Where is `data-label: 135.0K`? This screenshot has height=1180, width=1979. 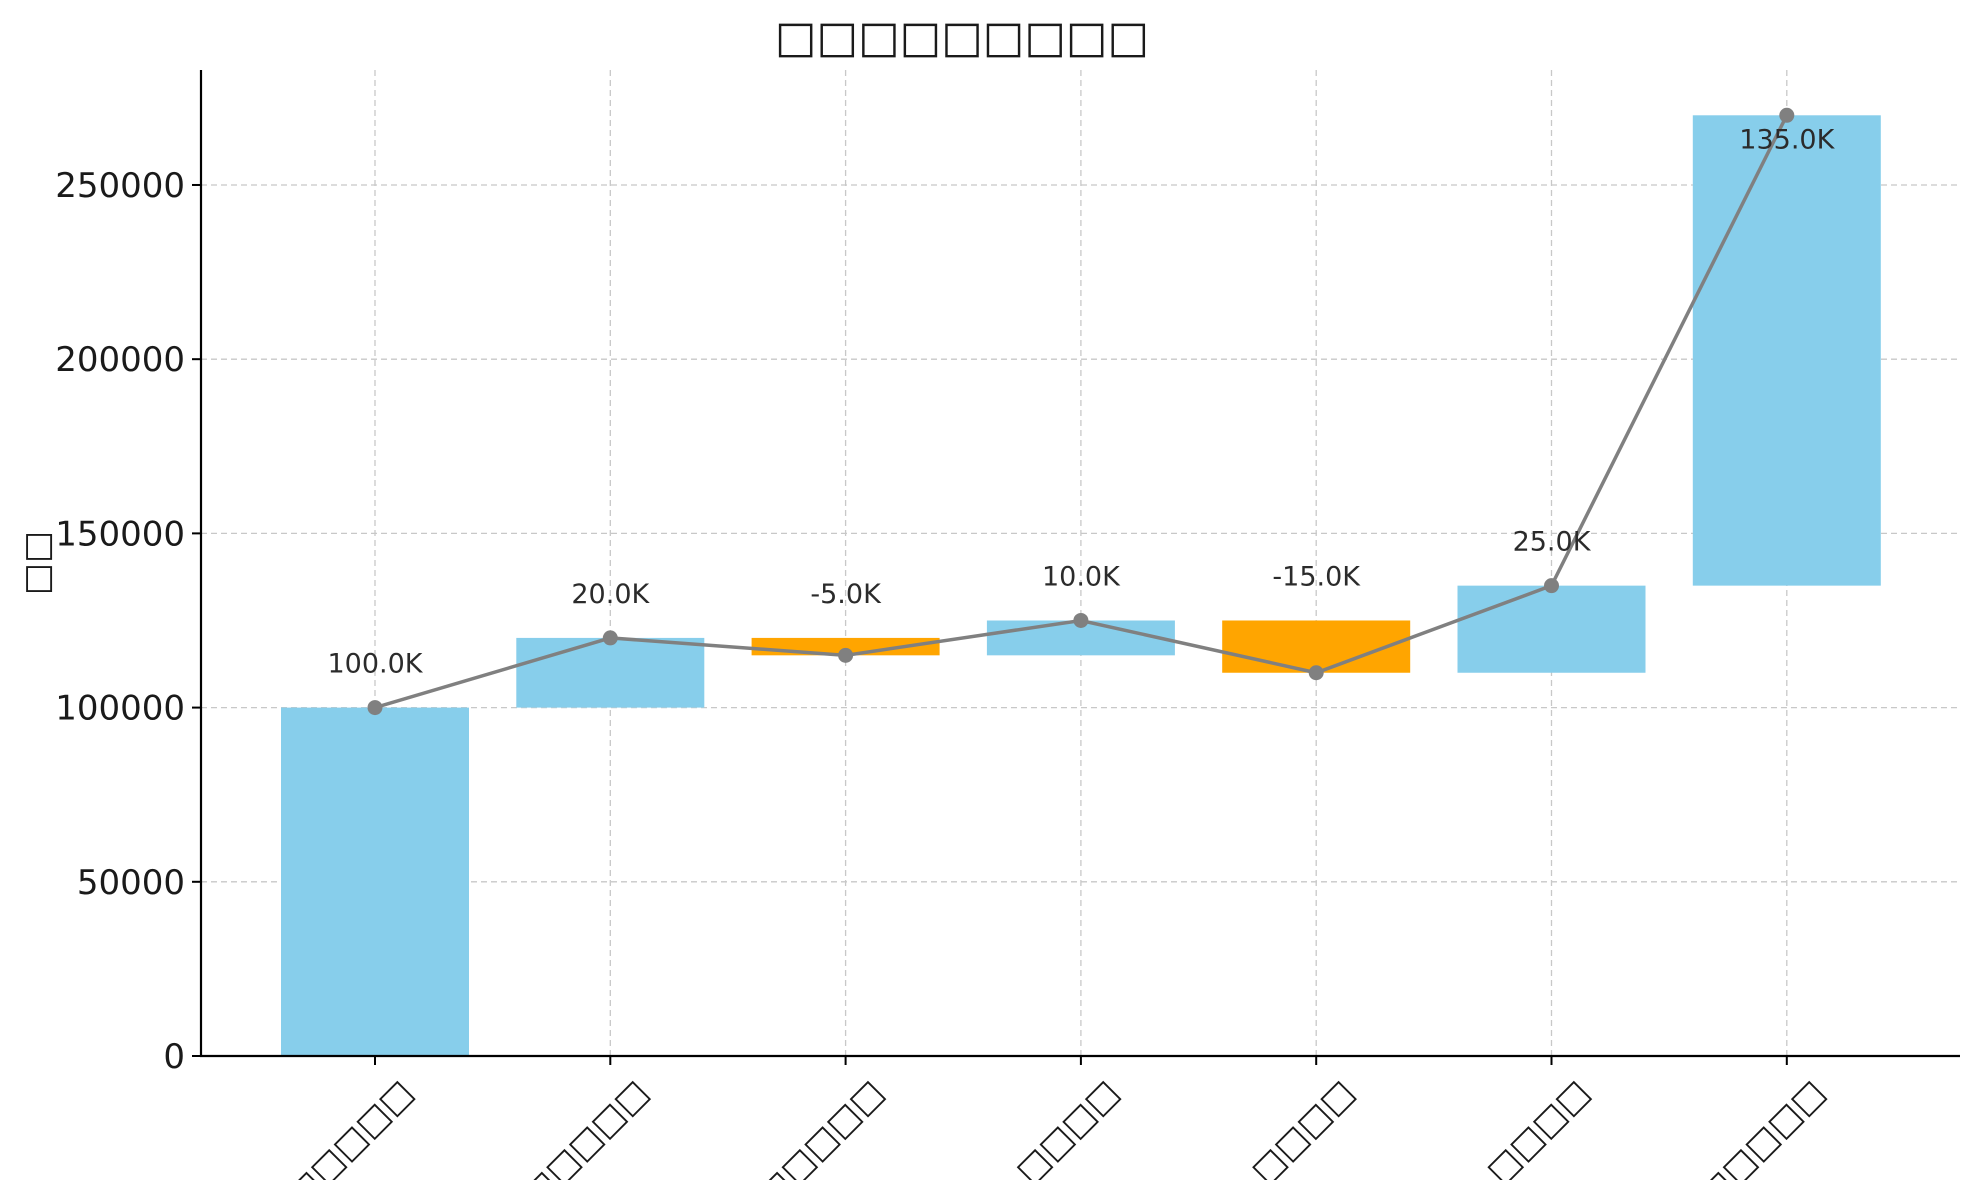
data-label: 135.0K is located at coordinates (1787, 139).